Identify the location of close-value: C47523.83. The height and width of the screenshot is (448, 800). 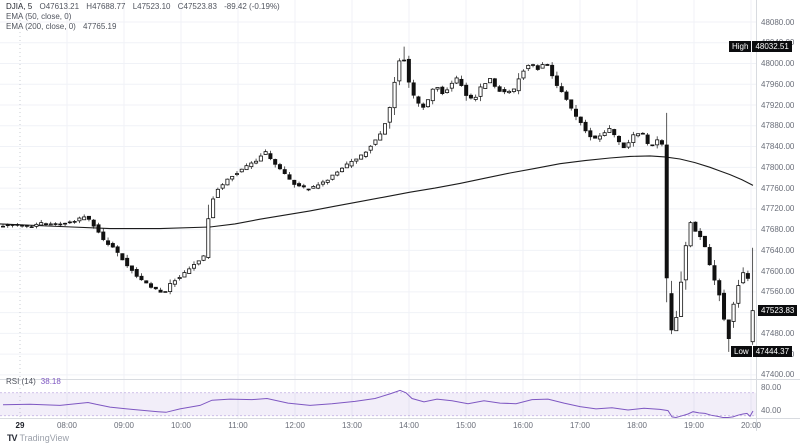
(197, 6).